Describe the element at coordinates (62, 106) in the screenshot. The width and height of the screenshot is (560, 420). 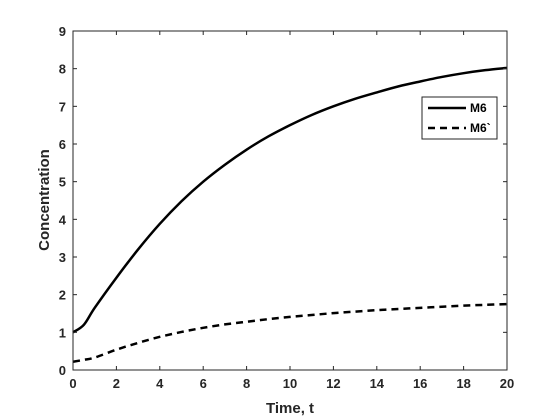
I see `y-tick-label: 7` at that location.